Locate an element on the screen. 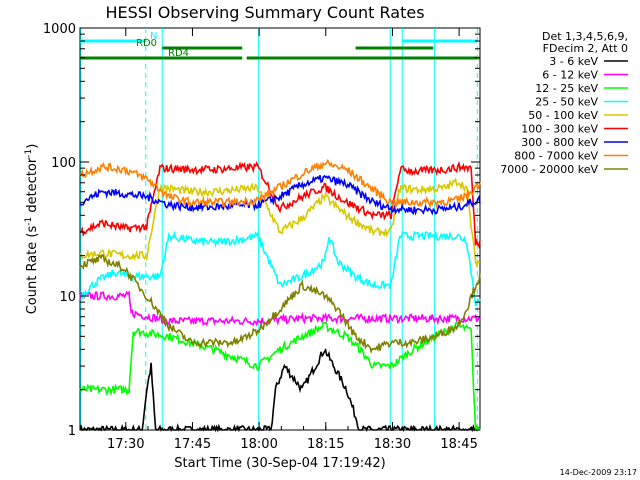 This screenshot has width=640, height=480. legend-header-0: Det 1,3,4,5,6,9, is located at coordinates (585, 36).